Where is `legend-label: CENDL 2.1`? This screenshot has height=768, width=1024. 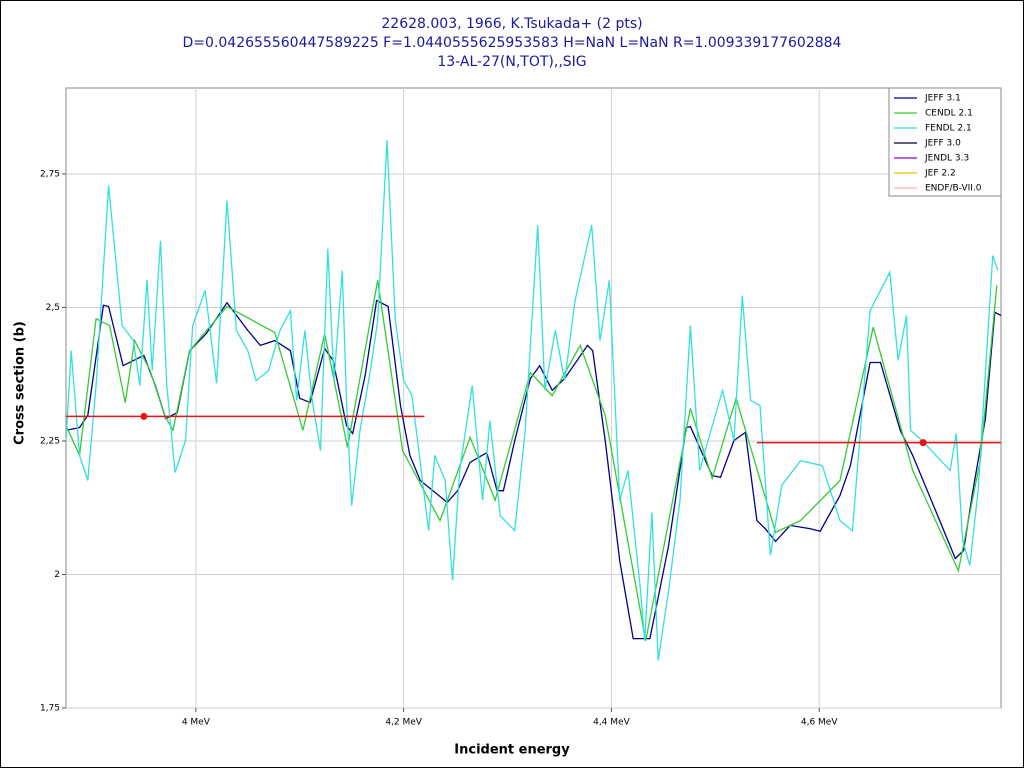
legend-label: CENDL 2.1 is located at coordinates (949, 114).